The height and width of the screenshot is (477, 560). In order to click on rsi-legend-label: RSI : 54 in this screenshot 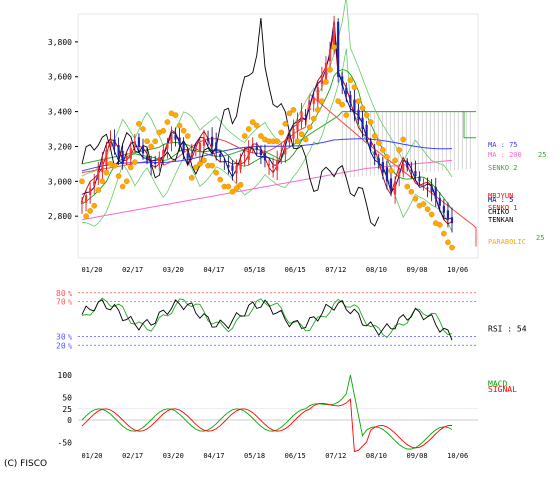, I will do `click(507, 328)`.